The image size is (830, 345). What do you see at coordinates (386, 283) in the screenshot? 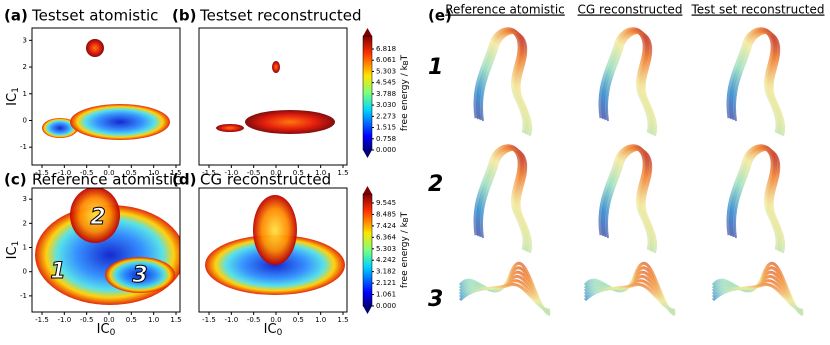
I see `colorbar-tick-label: 2.121` at bounding box center [386, 283].